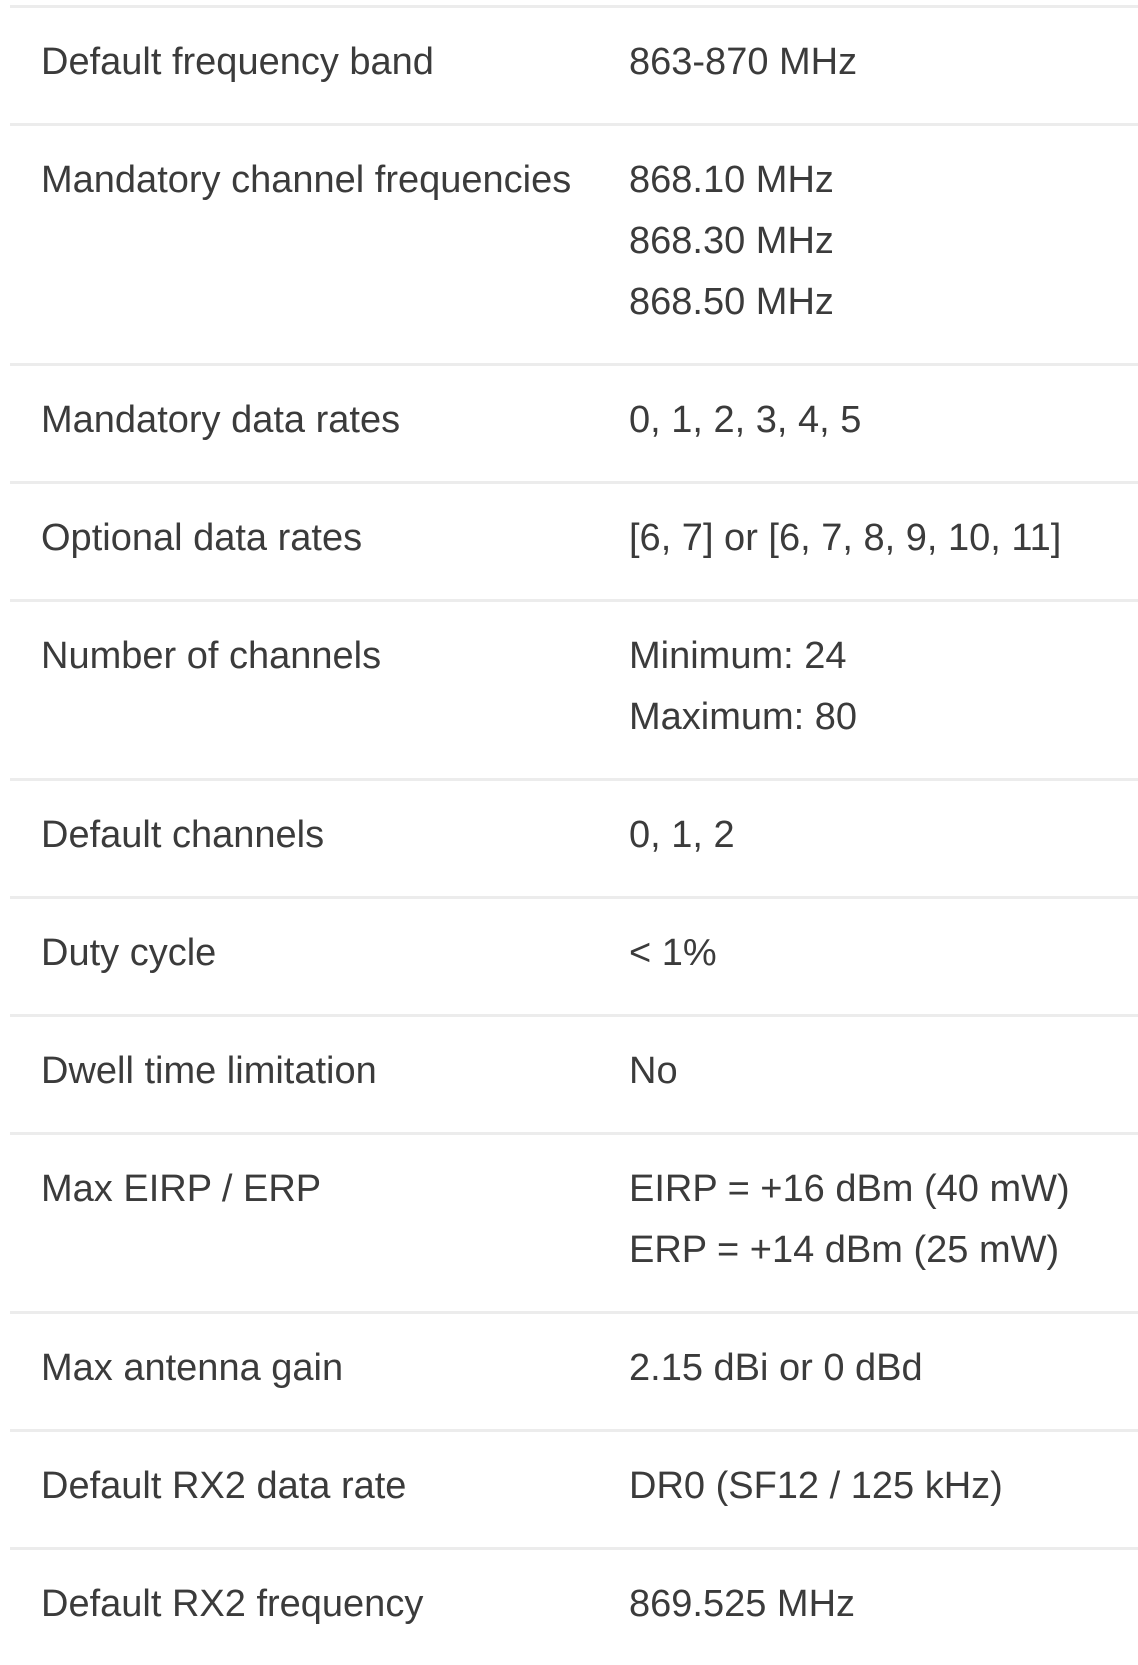 This screenshot has width=1138, height=1665. Describe the element at coordinates (883, 1071) in the screenshot. I see `row-value: No` at that location.